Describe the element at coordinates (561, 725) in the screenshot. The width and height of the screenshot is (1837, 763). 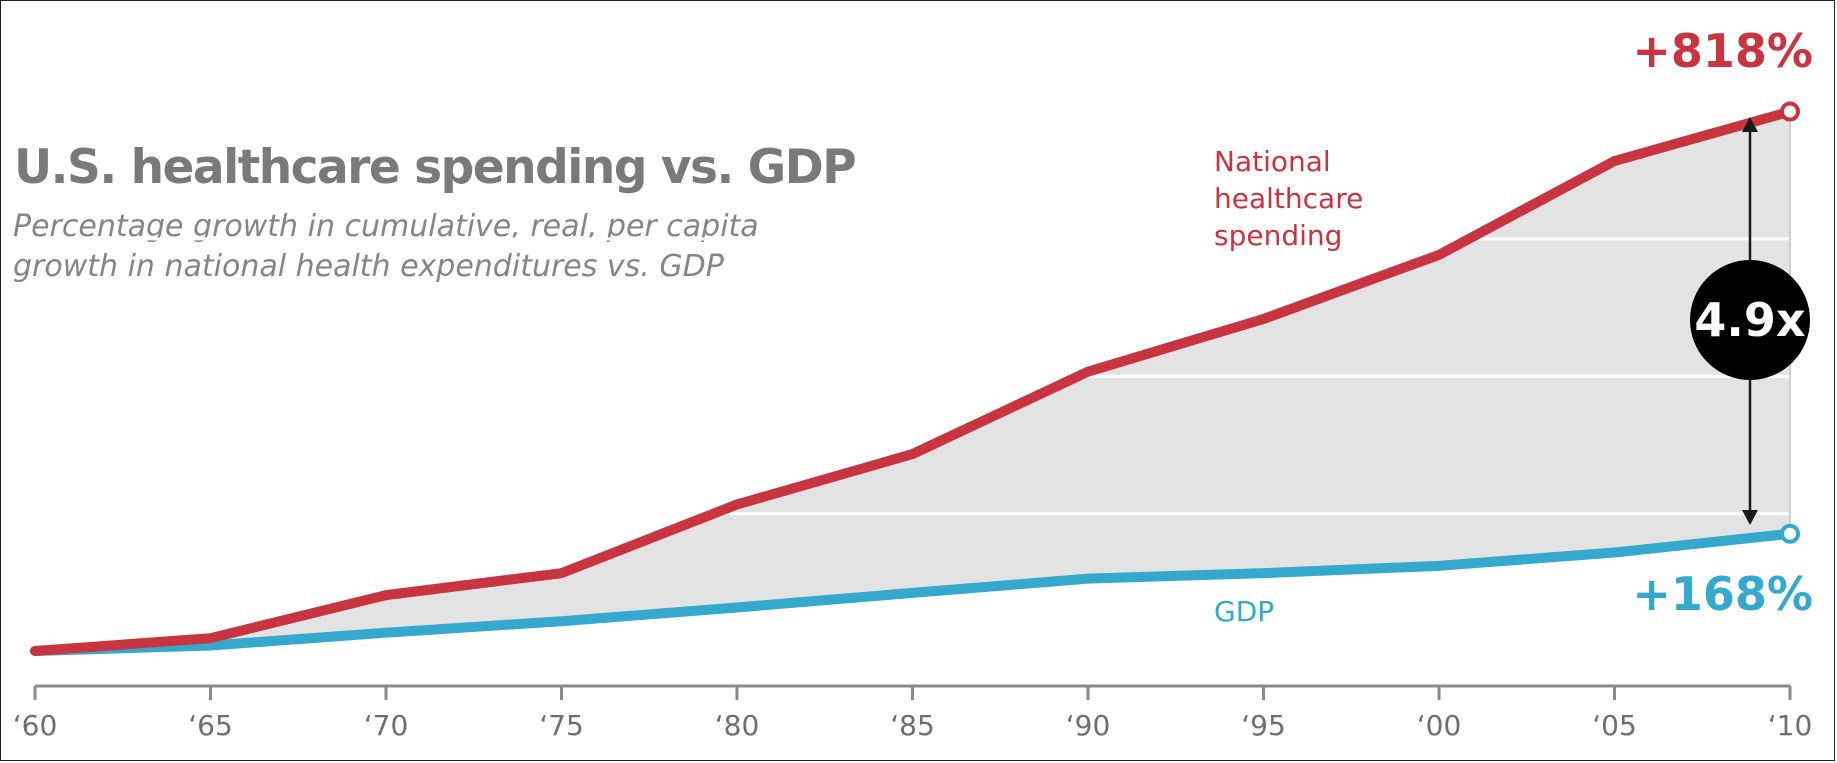
I see `x-tick-label: ‘75` at that location.